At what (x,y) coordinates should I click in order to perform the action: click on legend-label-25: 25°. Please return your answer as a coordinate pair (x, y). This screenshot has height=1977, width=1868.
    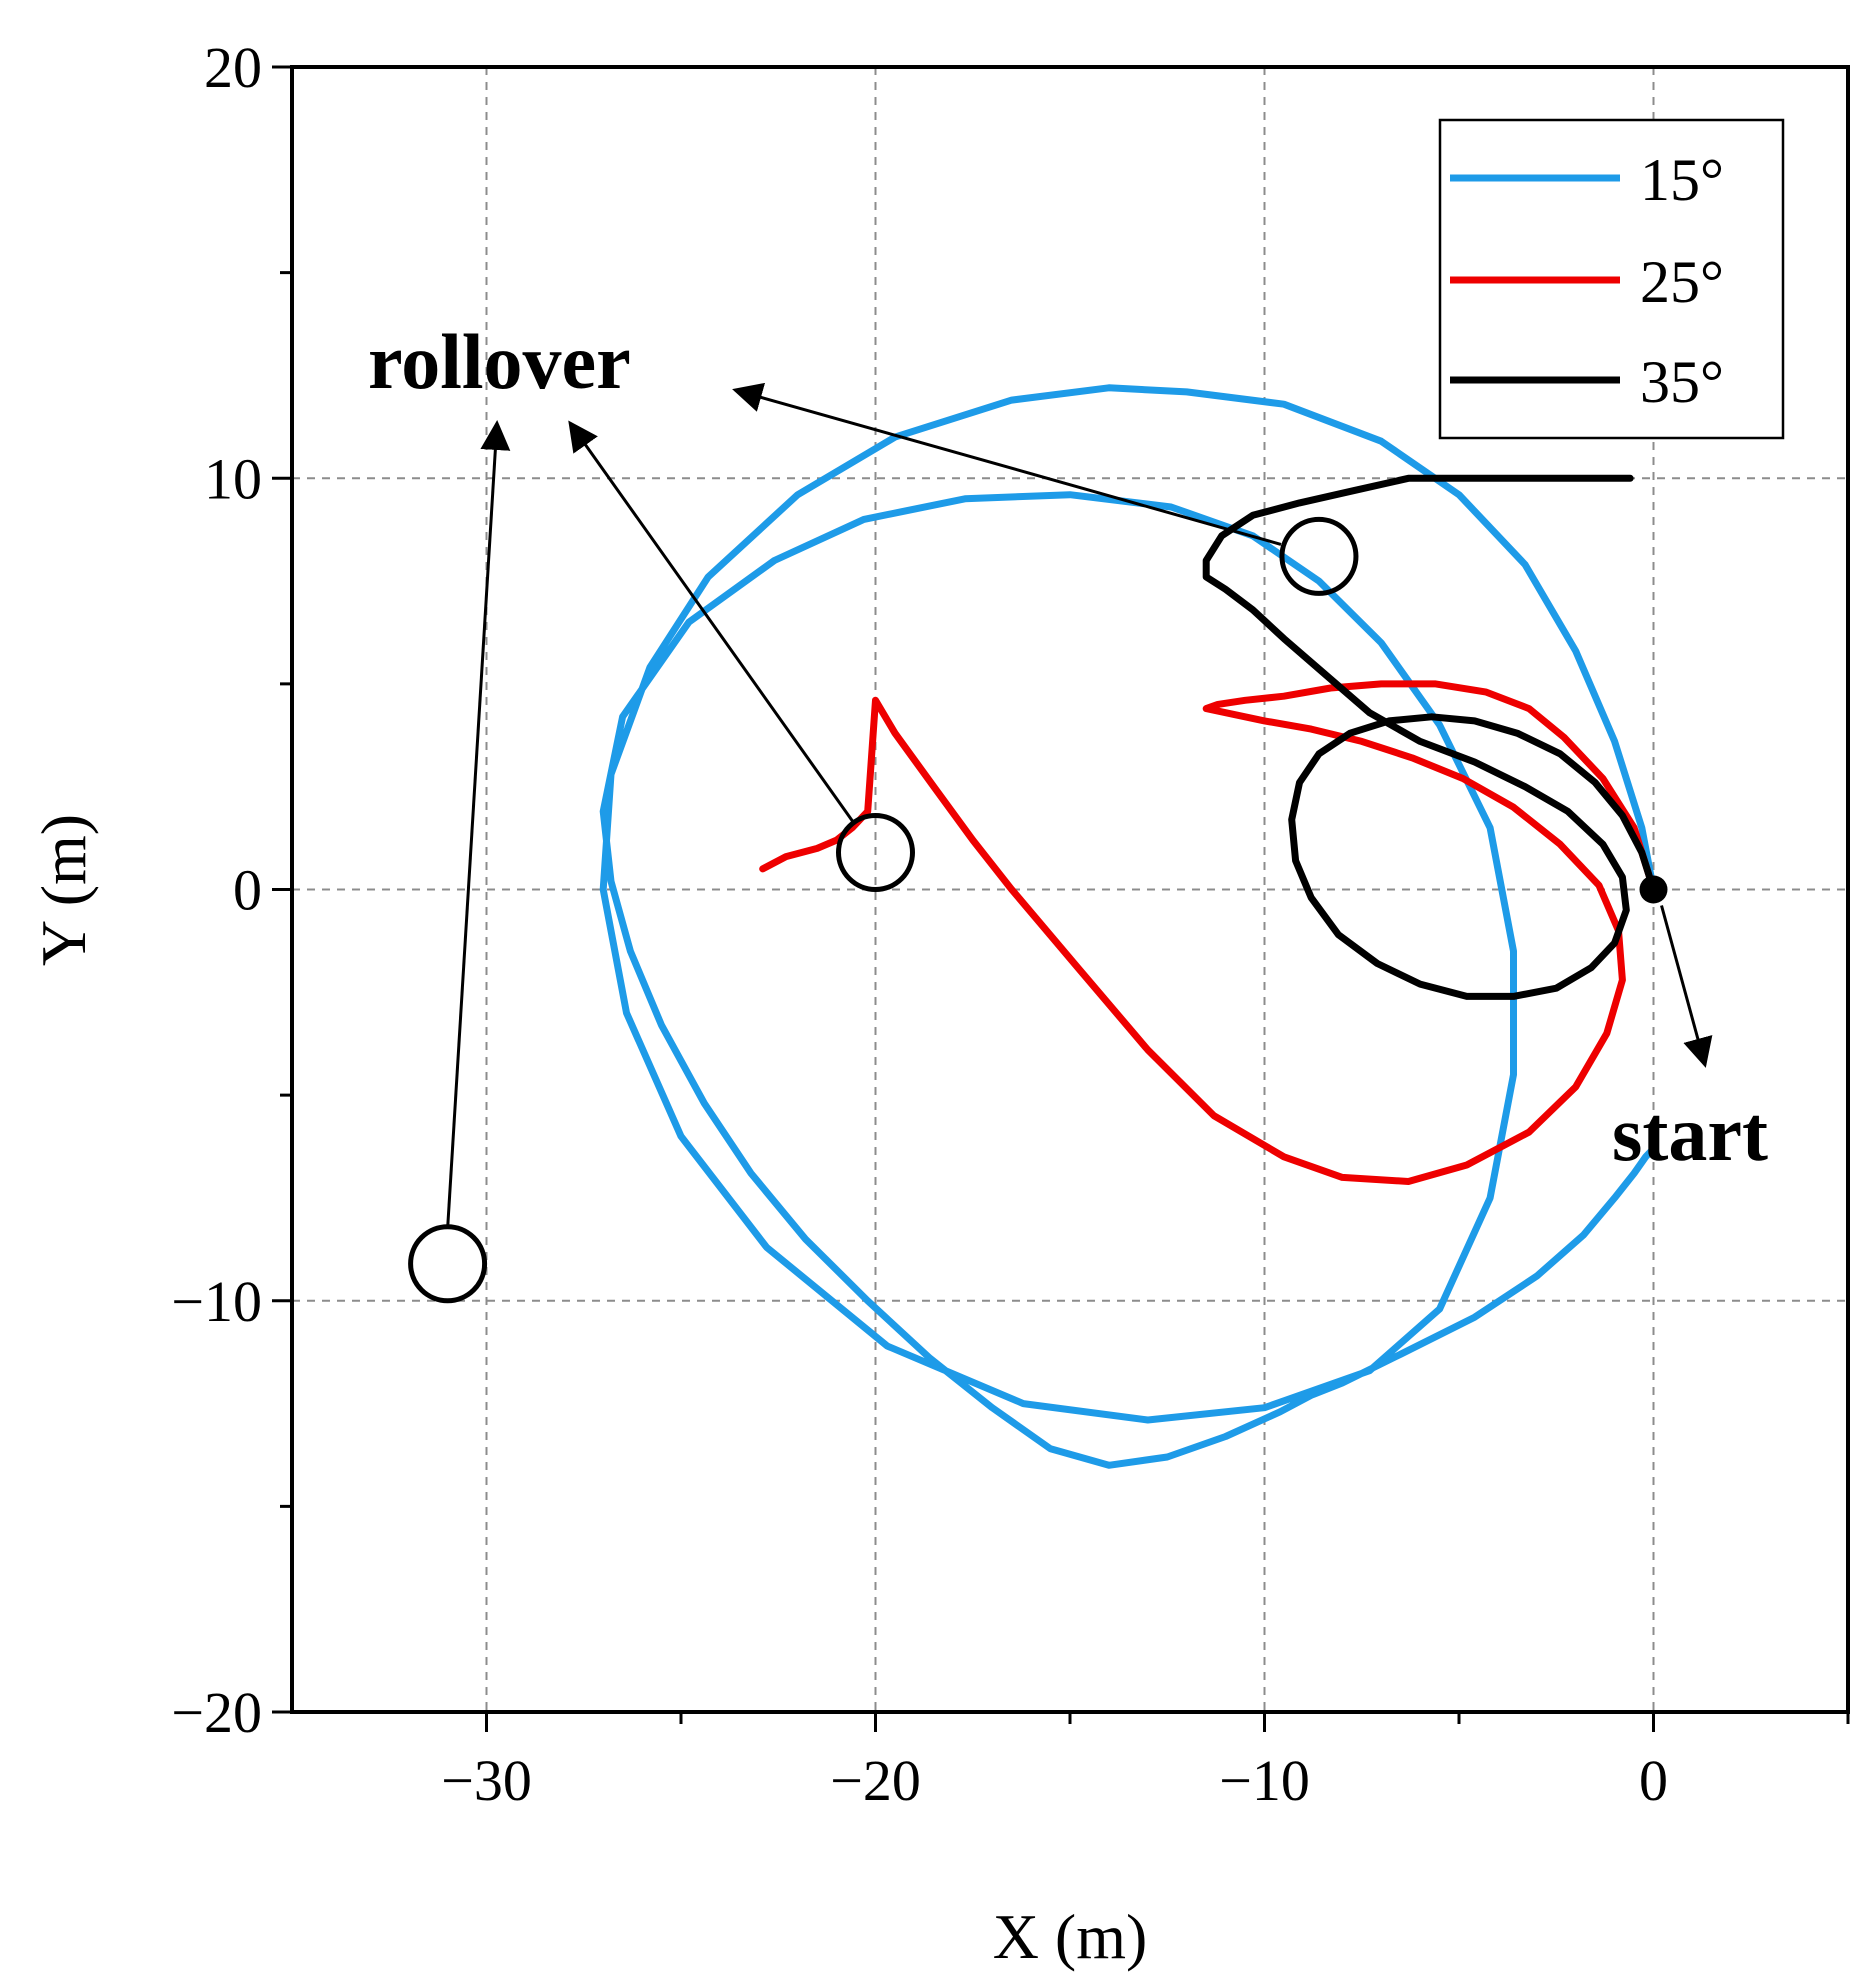
    Looking at the image, I should click on (1682, 282).